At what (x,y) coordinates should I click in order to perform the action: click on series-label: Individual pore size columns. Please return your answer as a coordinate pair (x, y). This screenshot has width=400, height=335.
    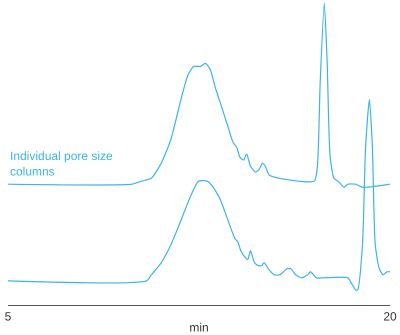
    Looking at the image, I should click on (62, 164).